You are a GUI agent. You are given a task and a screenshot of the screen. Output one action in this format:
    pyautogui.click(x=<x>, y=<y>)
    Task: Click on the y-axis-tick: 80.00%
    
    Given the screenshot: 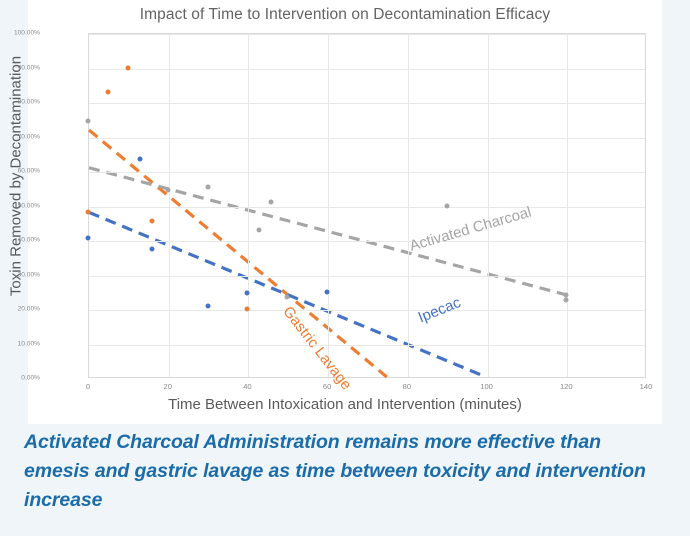 What is the action you would take?
    pyautogui.click(x=28, y=102)
    